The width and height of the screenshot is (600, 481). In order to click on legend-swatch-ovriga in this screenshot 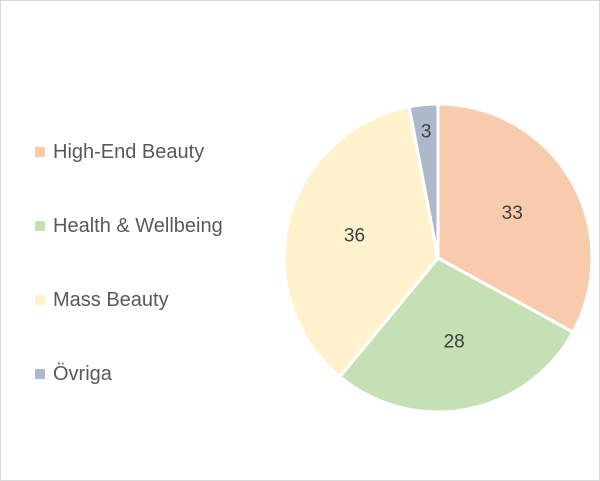, I will do `click(40, 374)`.